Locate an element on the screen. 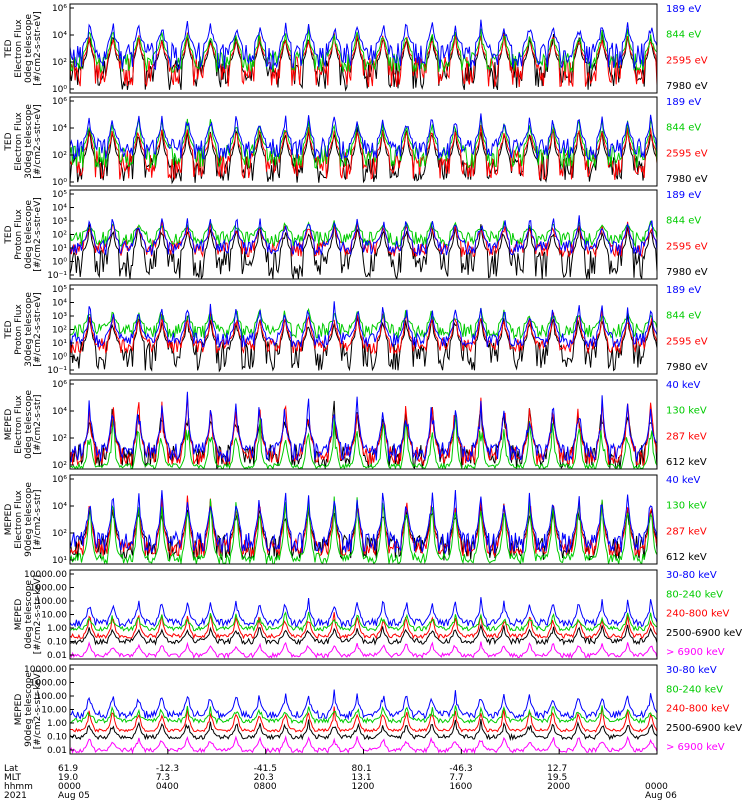 This screenshot has width=750, height=800. x-row-label: hhmm is located at coordinates (18, 787).